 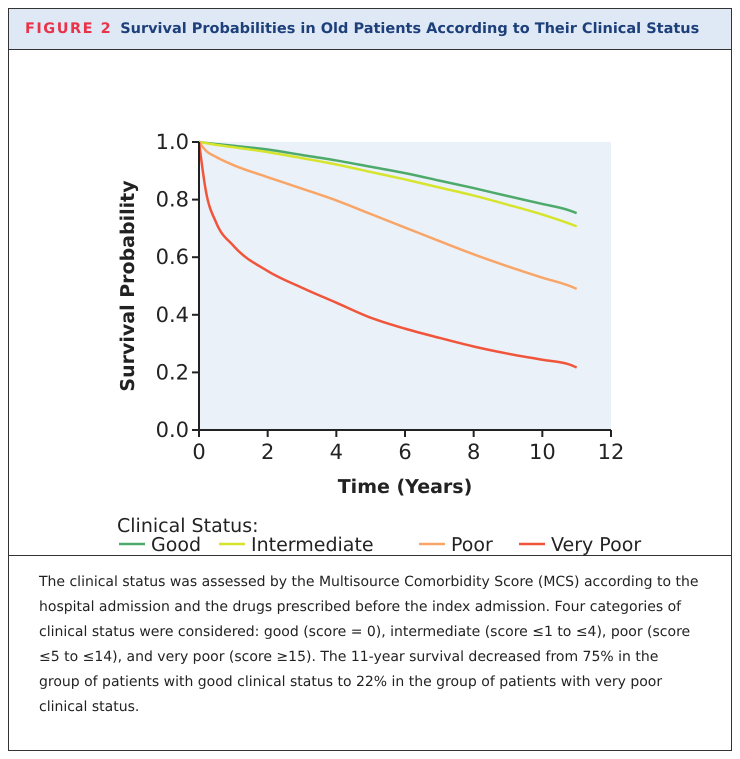 What do you see at coordinates (611, 452) in the screenshot?
I see `x-tick-label: 12` at bounding box center [611, 452].